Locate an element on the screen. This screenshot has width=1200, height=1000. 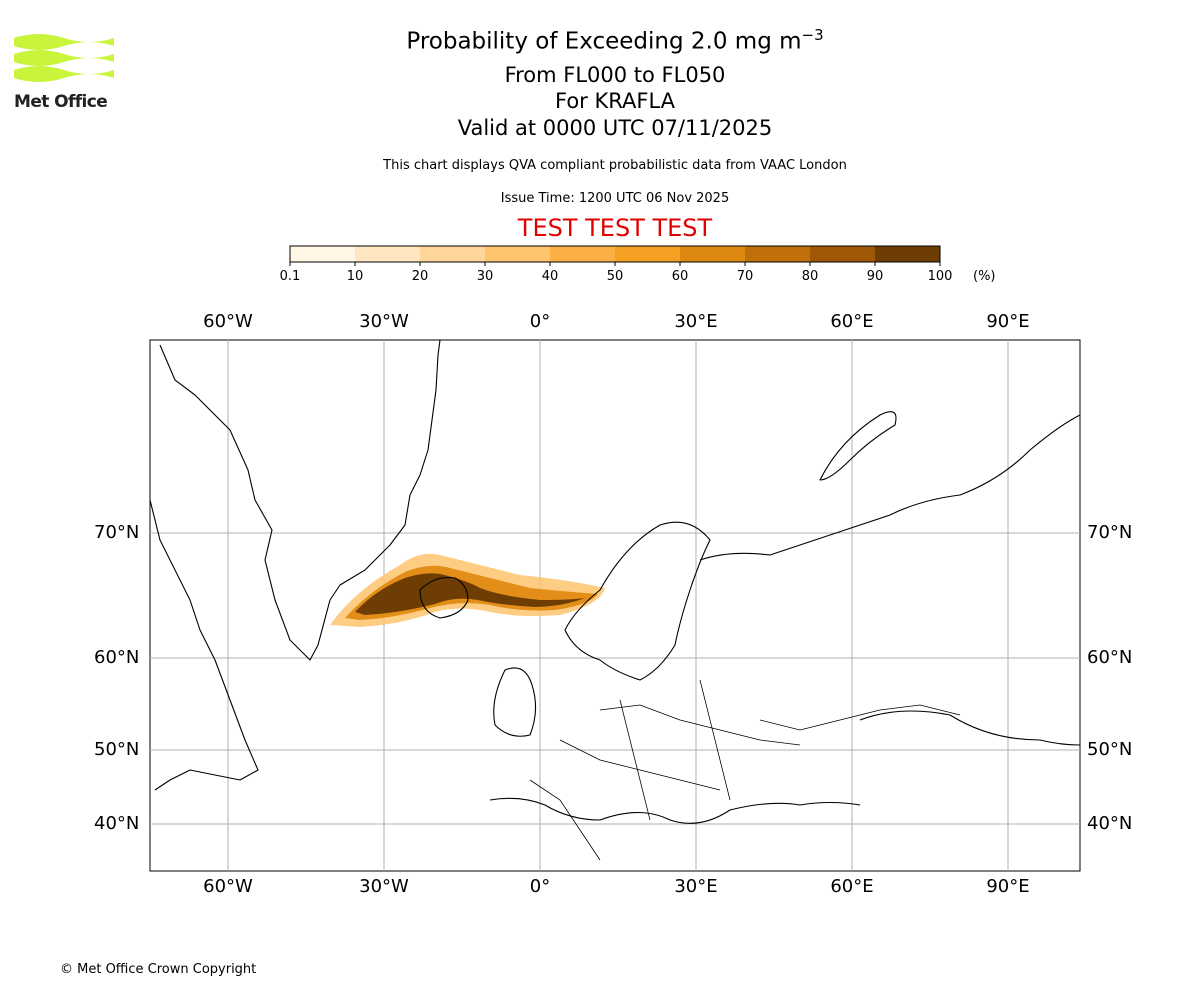
lon-label-bottom: 60°E is located at coordinates (852, 886).